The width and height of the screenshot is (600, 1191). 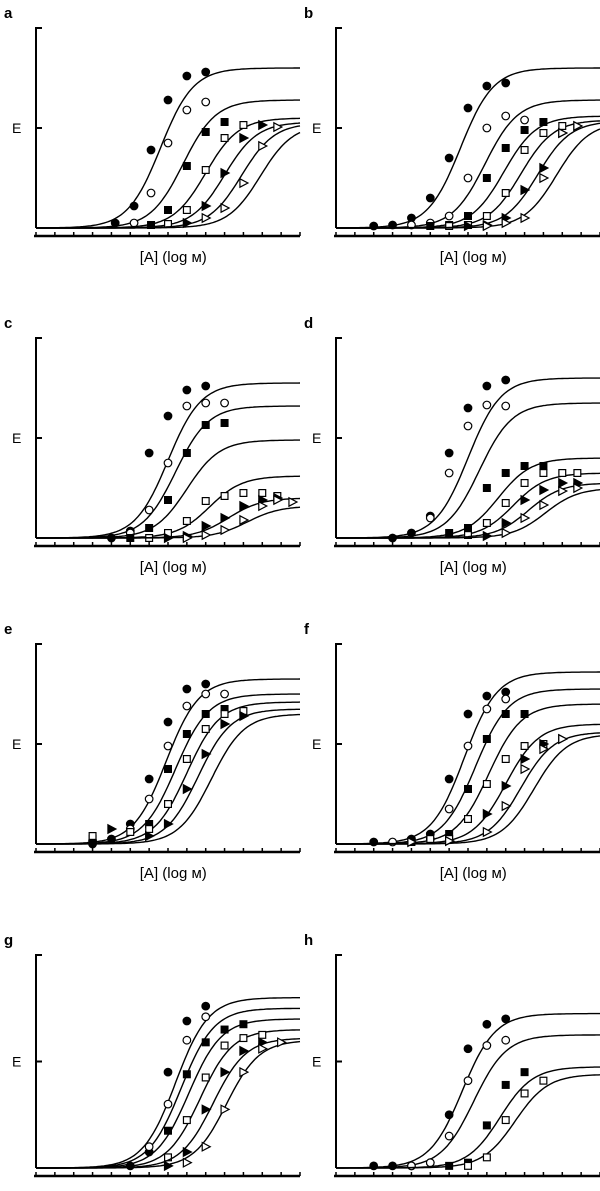 What do you see at coordinates (8, 629) in the screenshot?
I see `panel-letter: e` at bounding box center [8, 629].